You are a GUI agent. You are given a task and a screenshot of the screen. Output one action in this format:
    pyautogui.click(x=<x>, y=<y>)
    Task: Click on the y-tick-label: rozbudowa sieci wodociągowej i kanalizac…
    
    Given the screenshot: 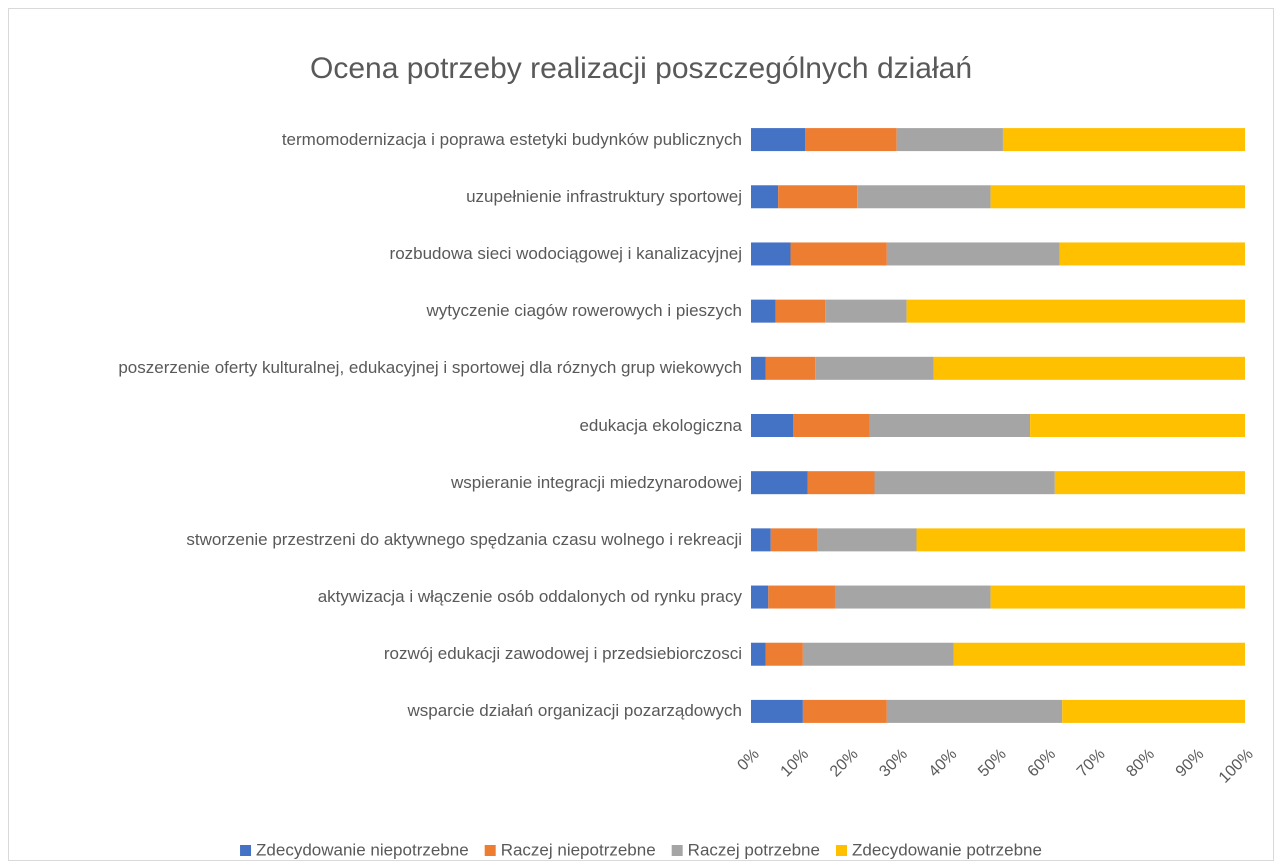 What is the action you would take?
    pyautogui.click(x=565, y=253)
    